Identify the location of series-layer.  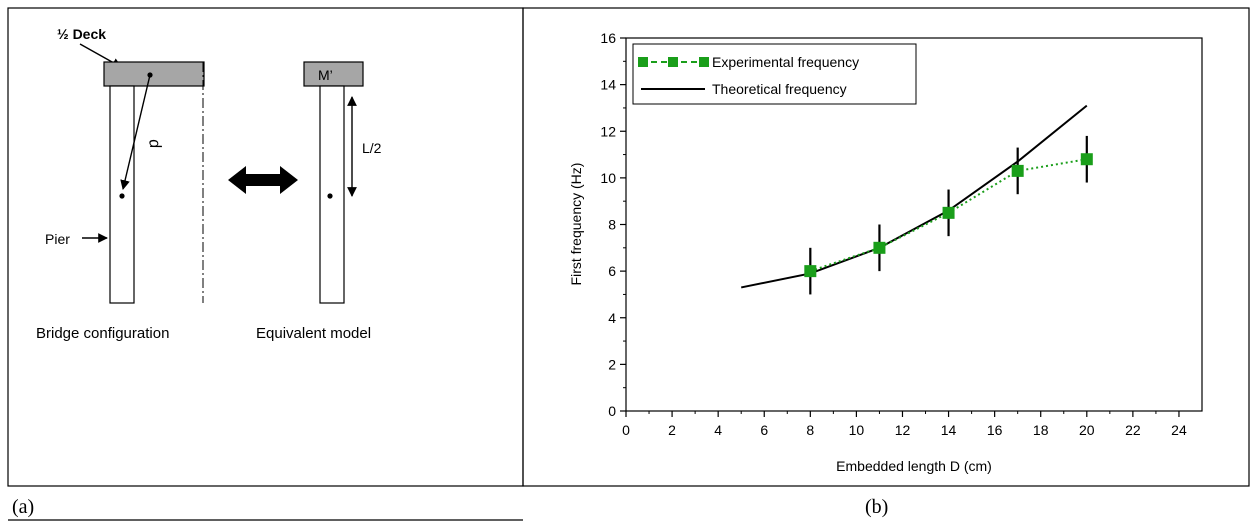
(917, 199).